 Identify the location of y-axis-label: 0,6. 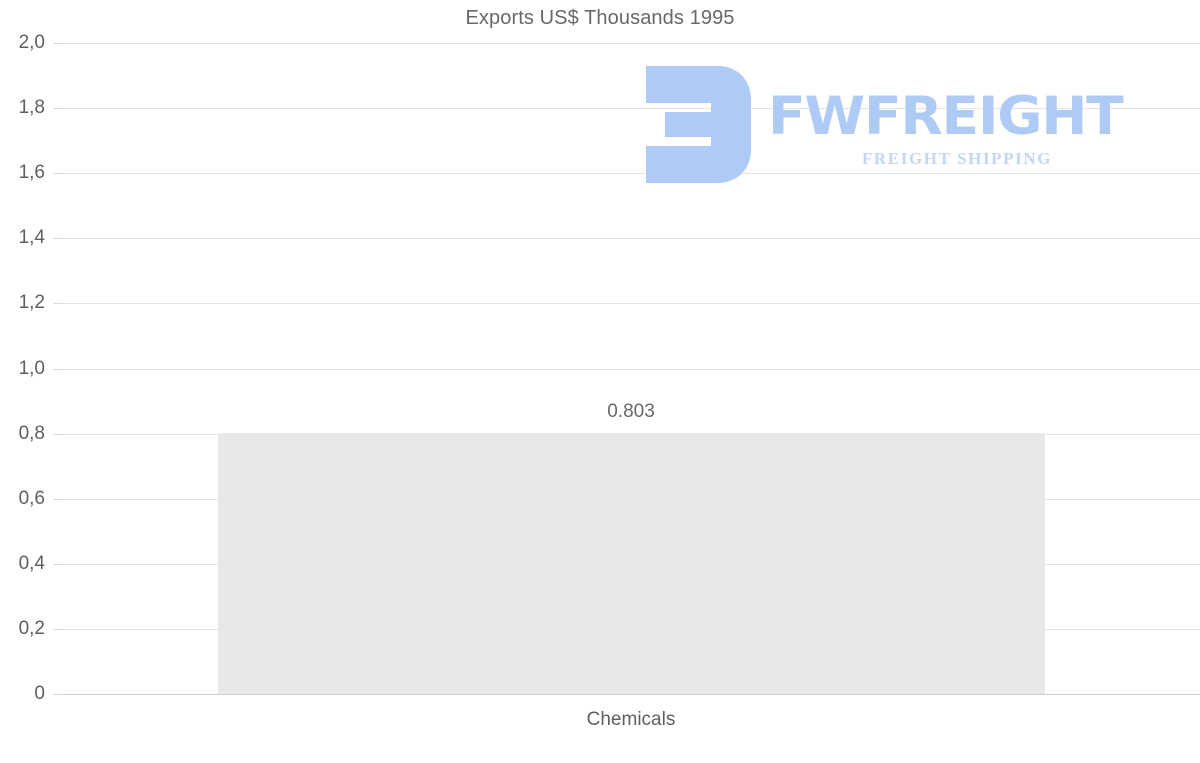
(31, 498).